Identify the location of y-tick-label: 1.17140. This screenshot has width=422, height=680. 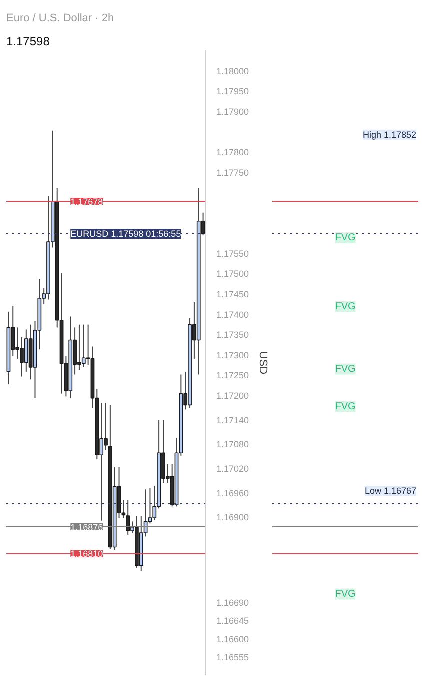
(233, 420).